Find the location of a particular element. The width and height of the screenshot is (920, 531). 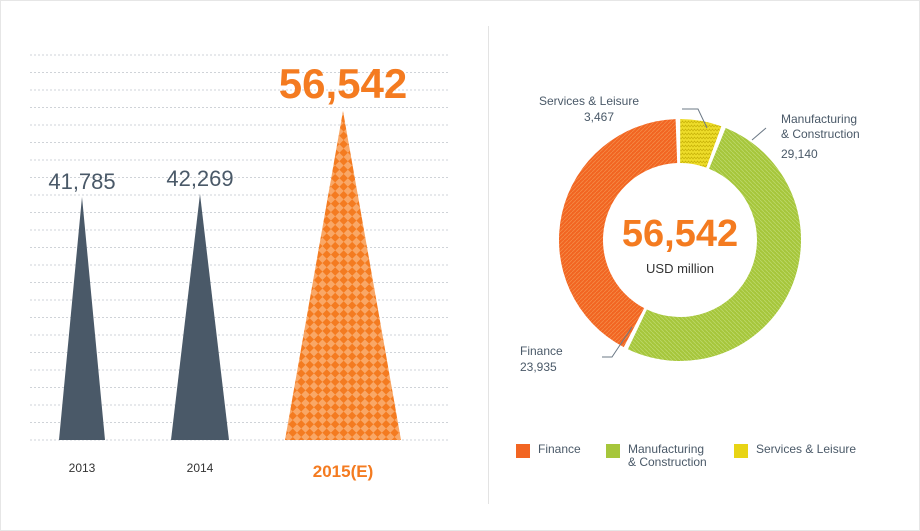

donut-slice-manufacturing is located at coordinates (714, 244).